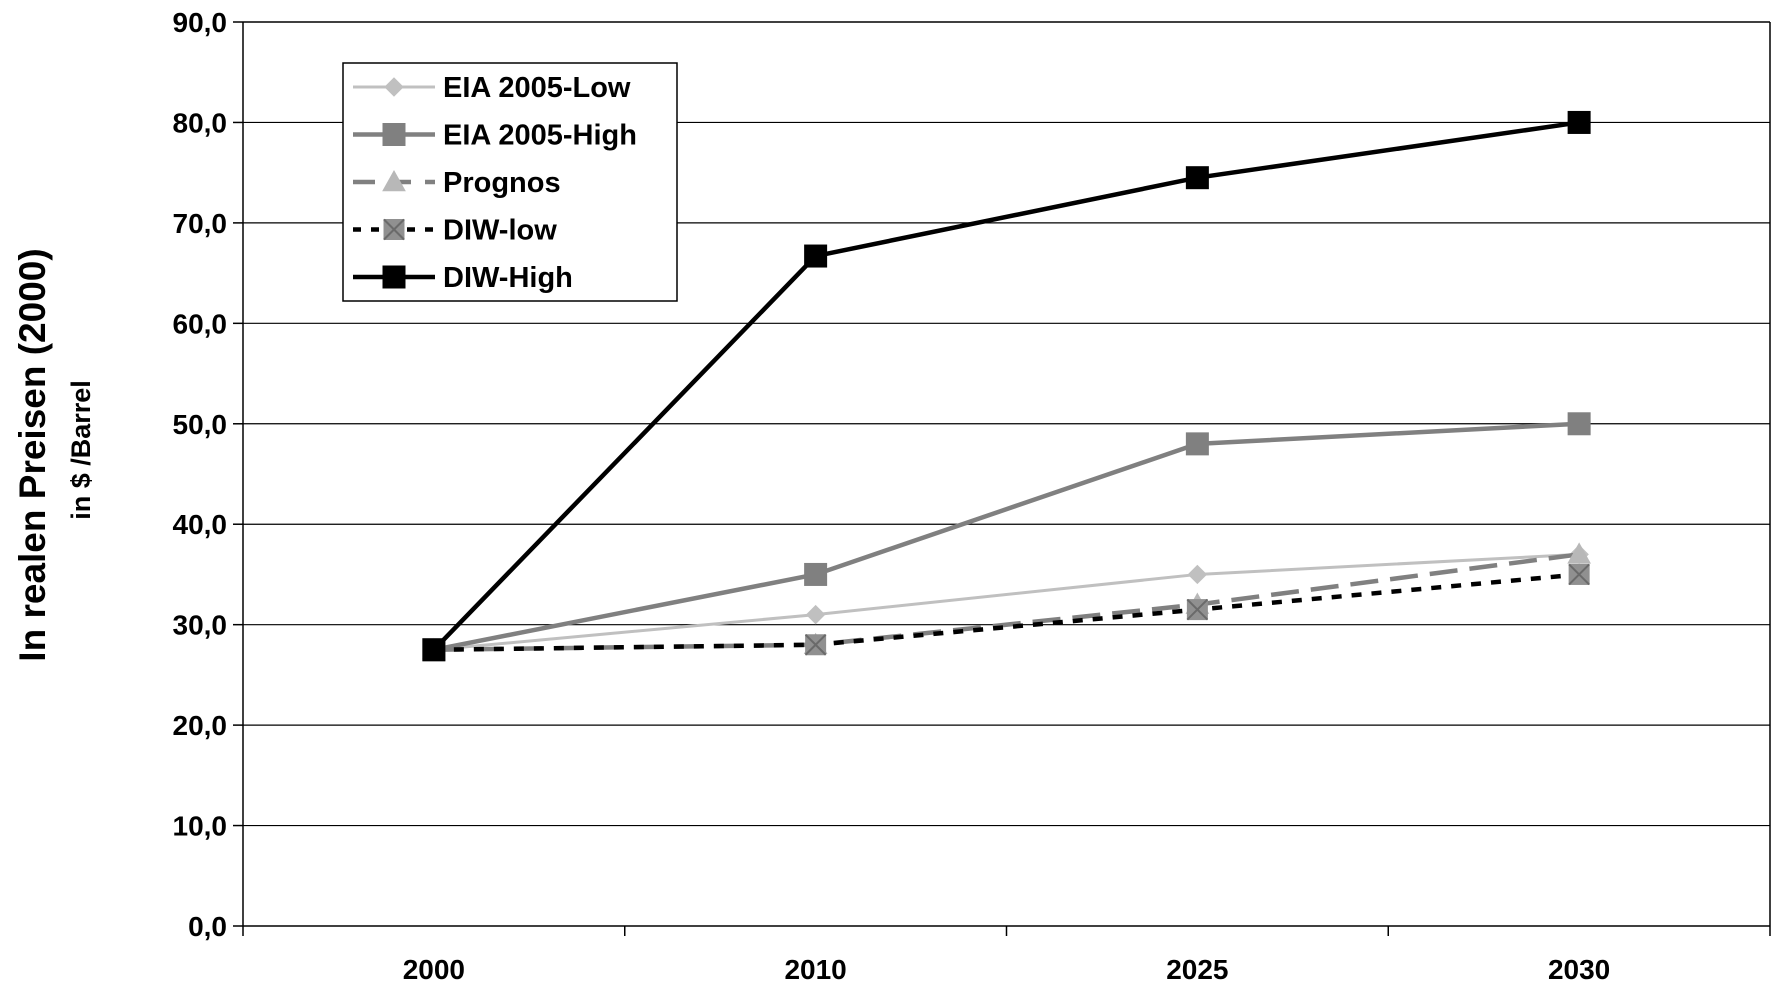  What do you see at coordinates (537, 88) in the screenshot?
I see `legend-label: EIA 2005-Low` at bounding box center [537, 88].